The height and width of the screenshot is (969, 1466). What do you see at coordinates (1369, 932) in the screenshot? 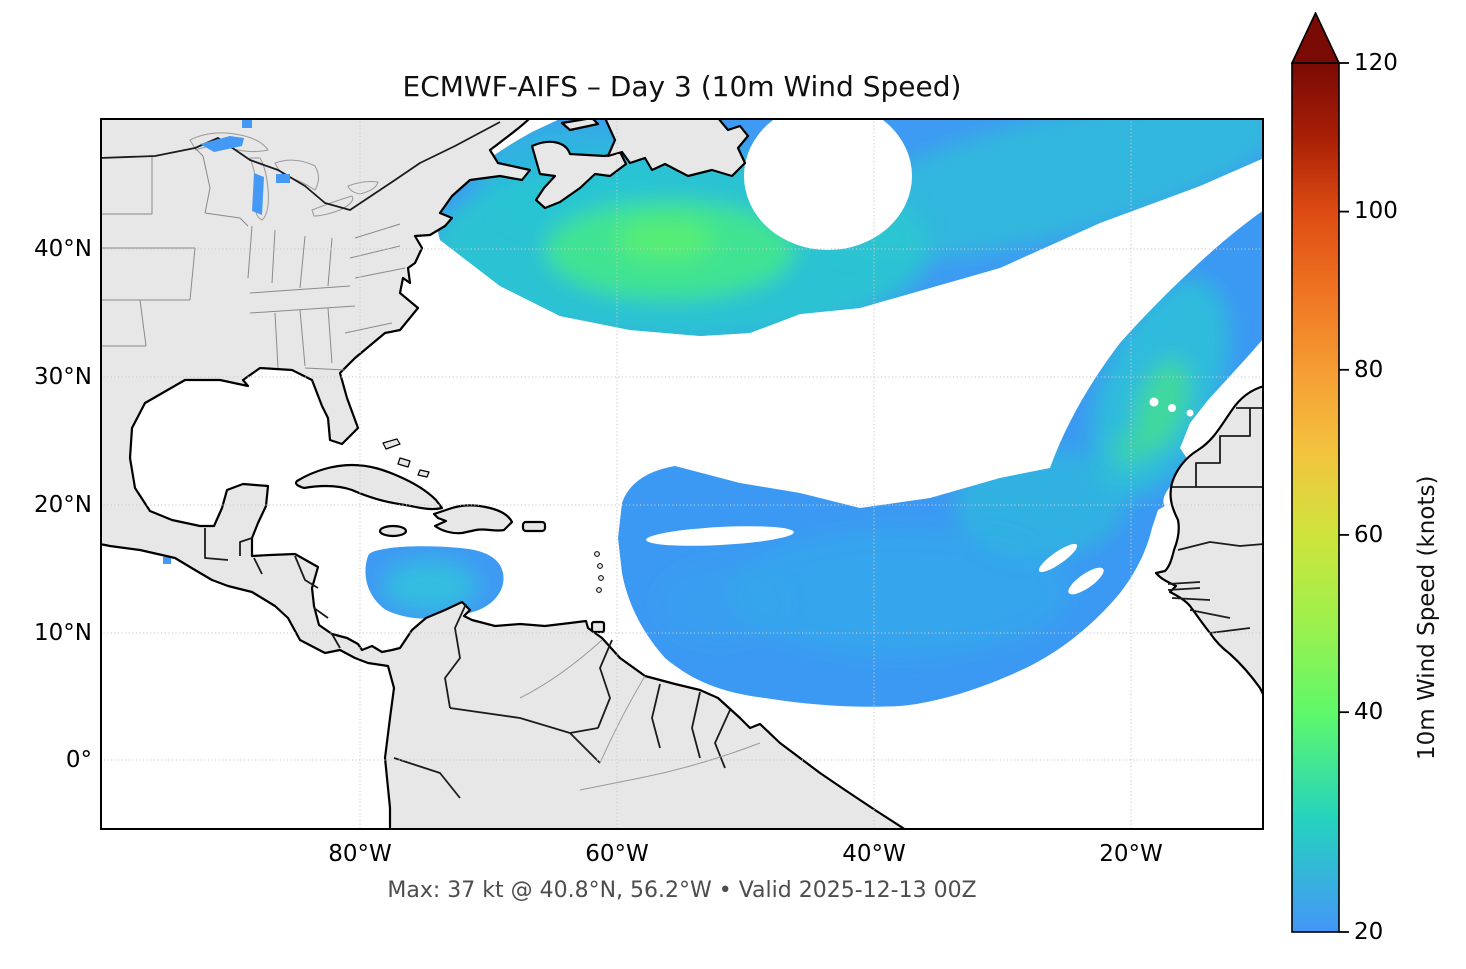
I see `cbtick-20: 20` at bounding box center [1369, 932].